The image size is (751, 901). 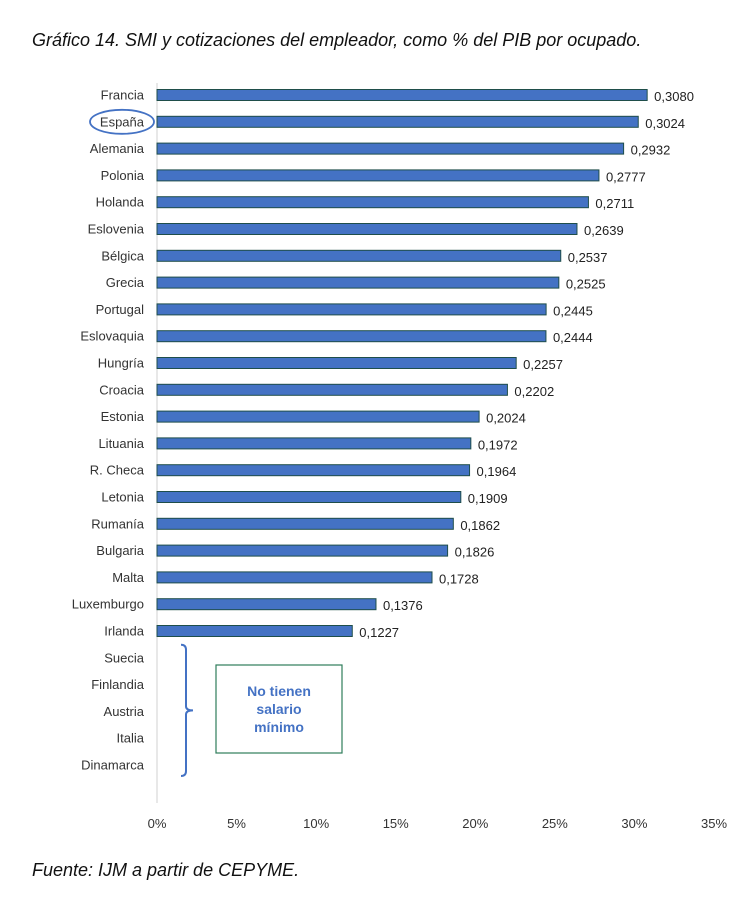 What do you see at coordinates (714, 823) in the screenshot?
I see `x-tick-label: 35%` at bounding box center [714, 823].